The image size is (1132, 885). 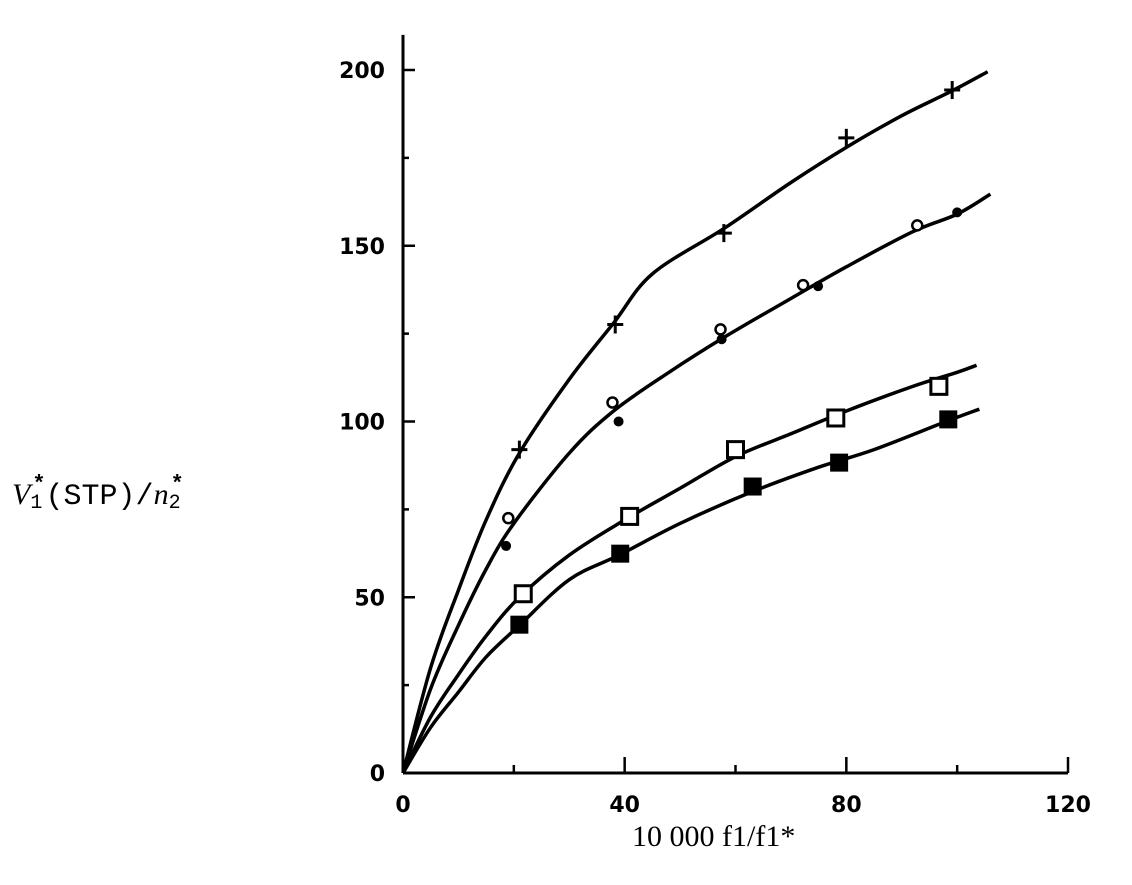 I want to click on y-label-sup1: *, so click(x=39, y=484).